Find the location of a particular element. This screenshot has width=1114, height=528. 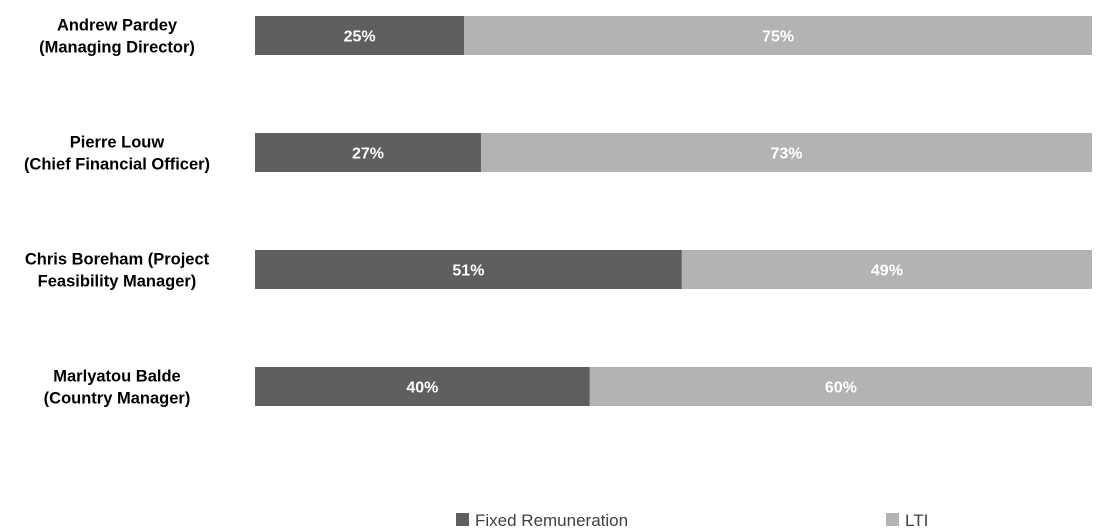

legend: Fixed Remuneration LTI is located at coordinates (692, 519).